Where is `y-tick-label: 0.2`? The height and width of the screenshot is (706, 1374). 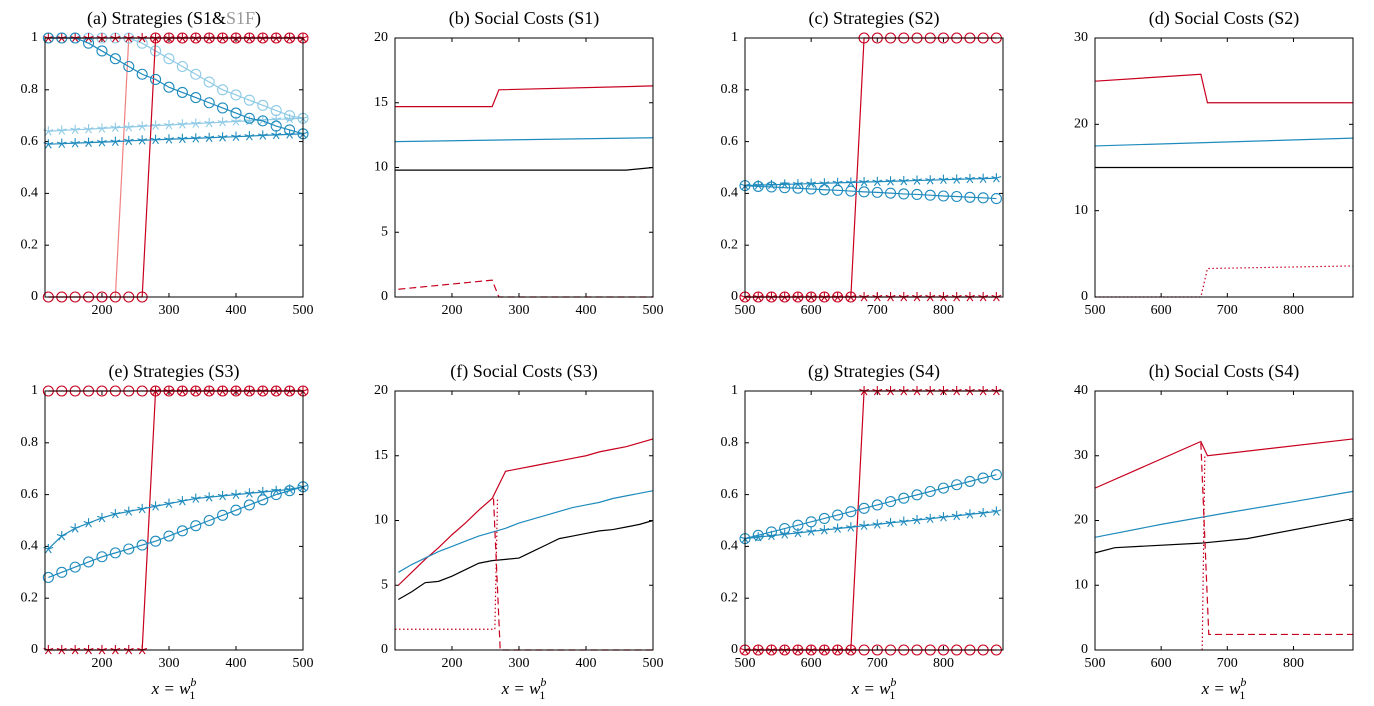 y-tick-label: 0.2 is located at coordinates (730, 597).